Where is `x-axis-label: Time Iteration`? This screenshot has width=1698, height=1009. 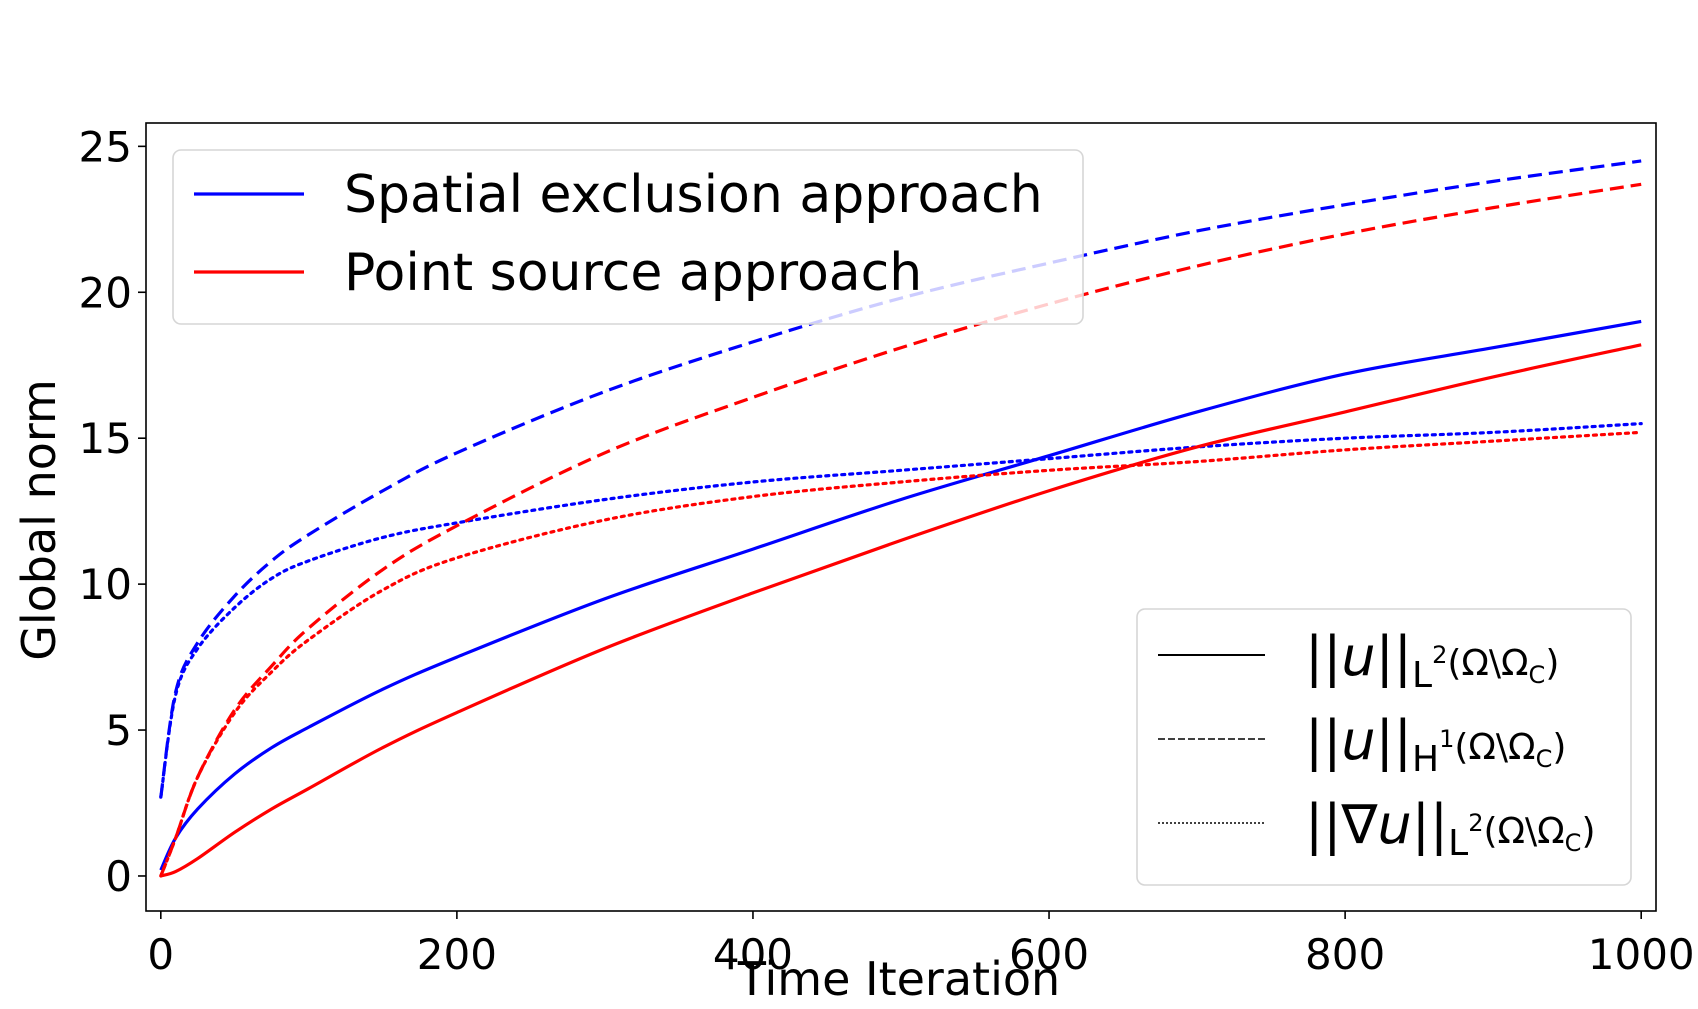 x-axis-label: Time Iteration is located at coordinates (898, 979).